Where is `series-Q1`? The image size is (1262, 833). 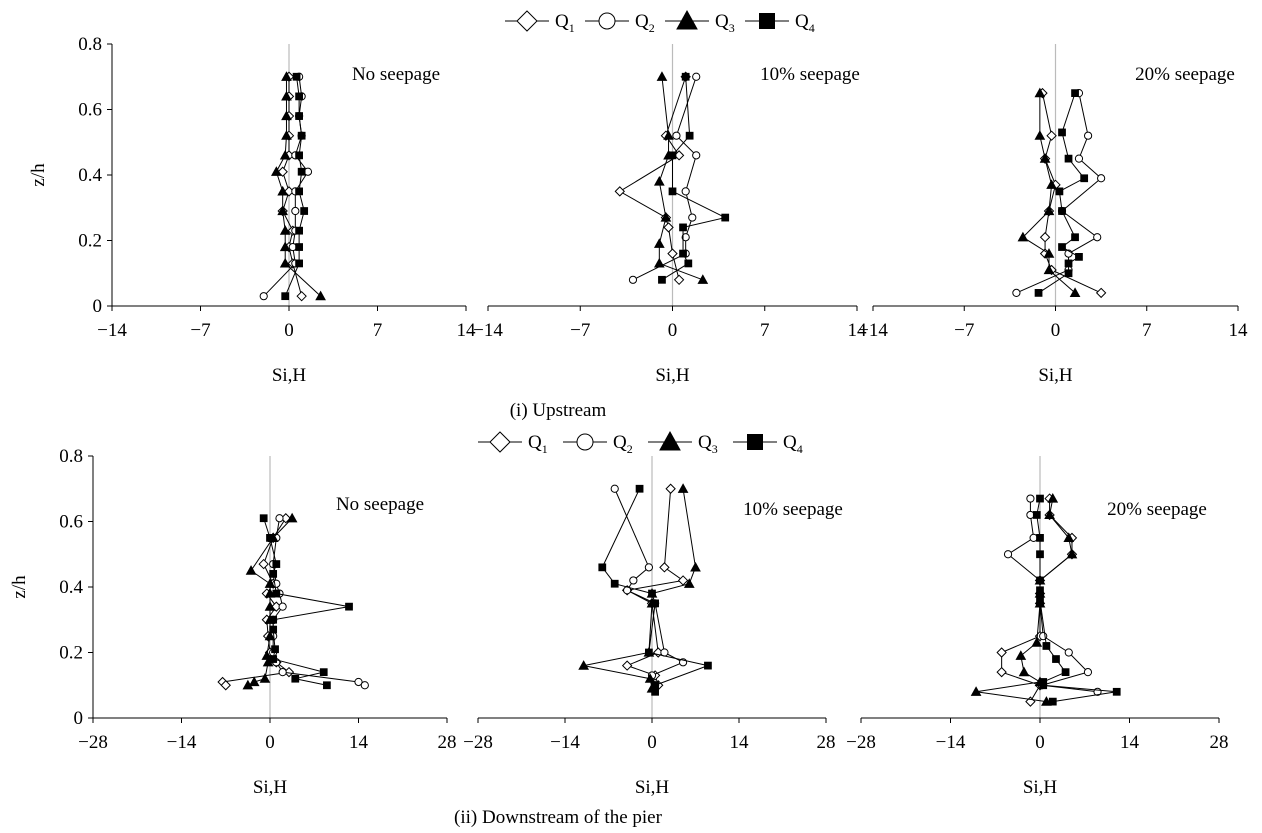
series-Q1 is located at coordinates (256, 602).